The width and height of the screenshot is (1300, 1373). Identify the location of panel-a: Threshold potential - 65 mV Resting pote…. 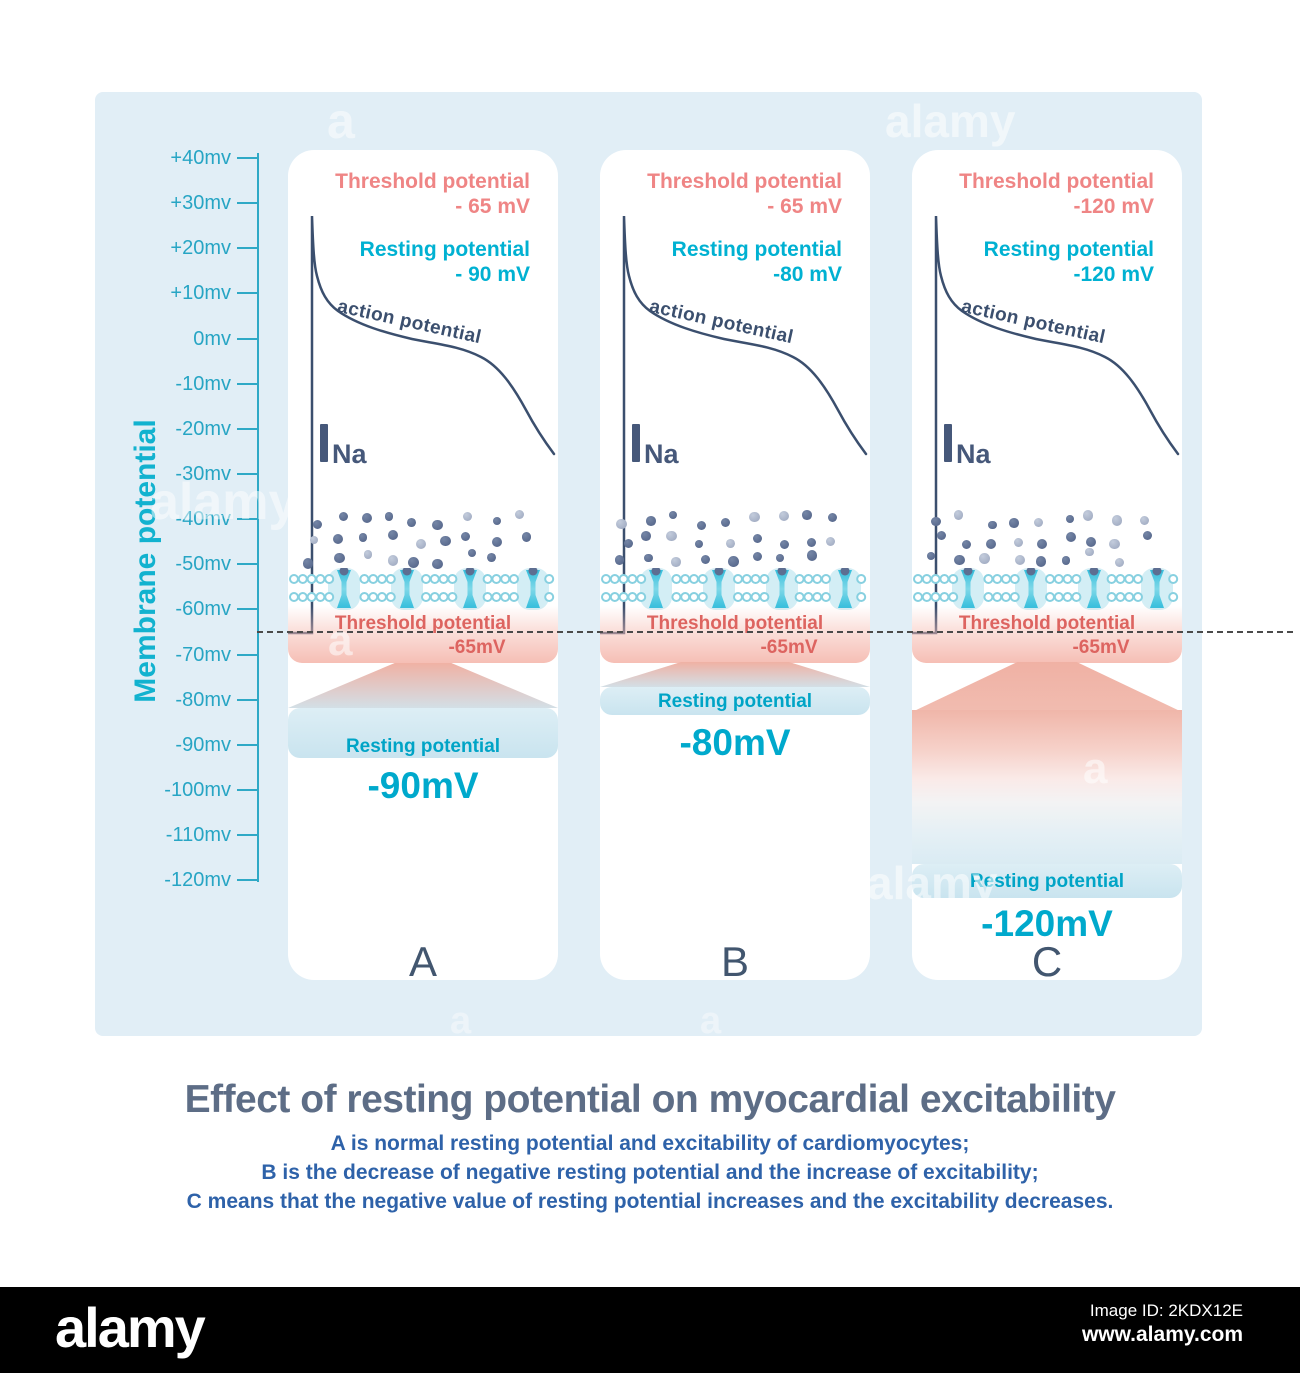
(423, 567).